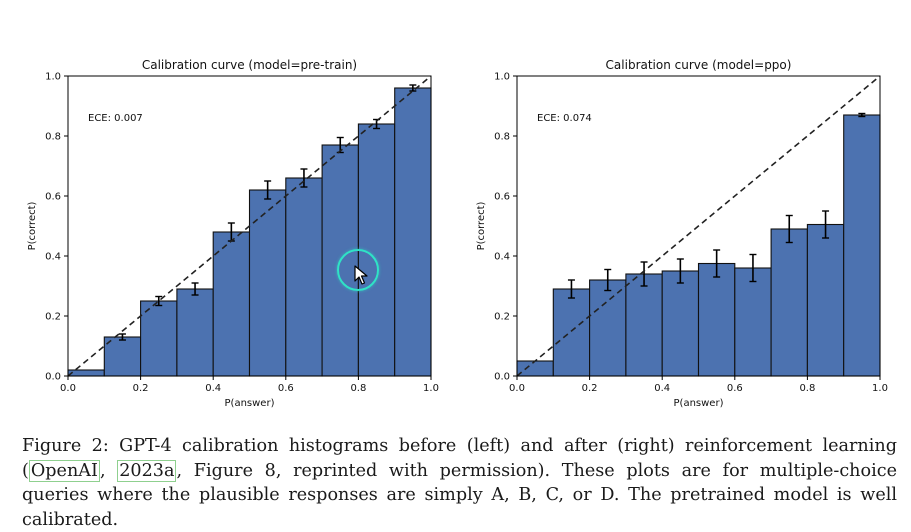  Describe the element at coordinates (699, 403) in the screenshot. I see `chart2-x-axis-label: P(answer)` at that location.